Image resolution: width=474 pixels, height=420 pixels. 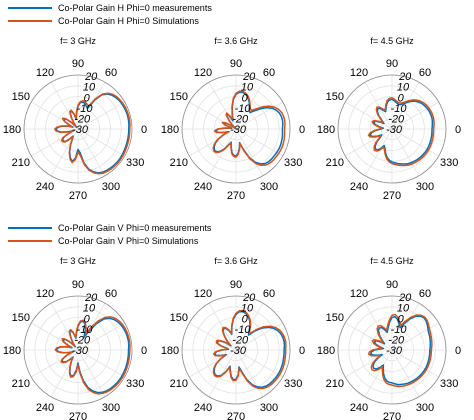 I want to click on legend-label: Co-Polar Gain H Phi=0 Simulations, so click(x=128, y=21).